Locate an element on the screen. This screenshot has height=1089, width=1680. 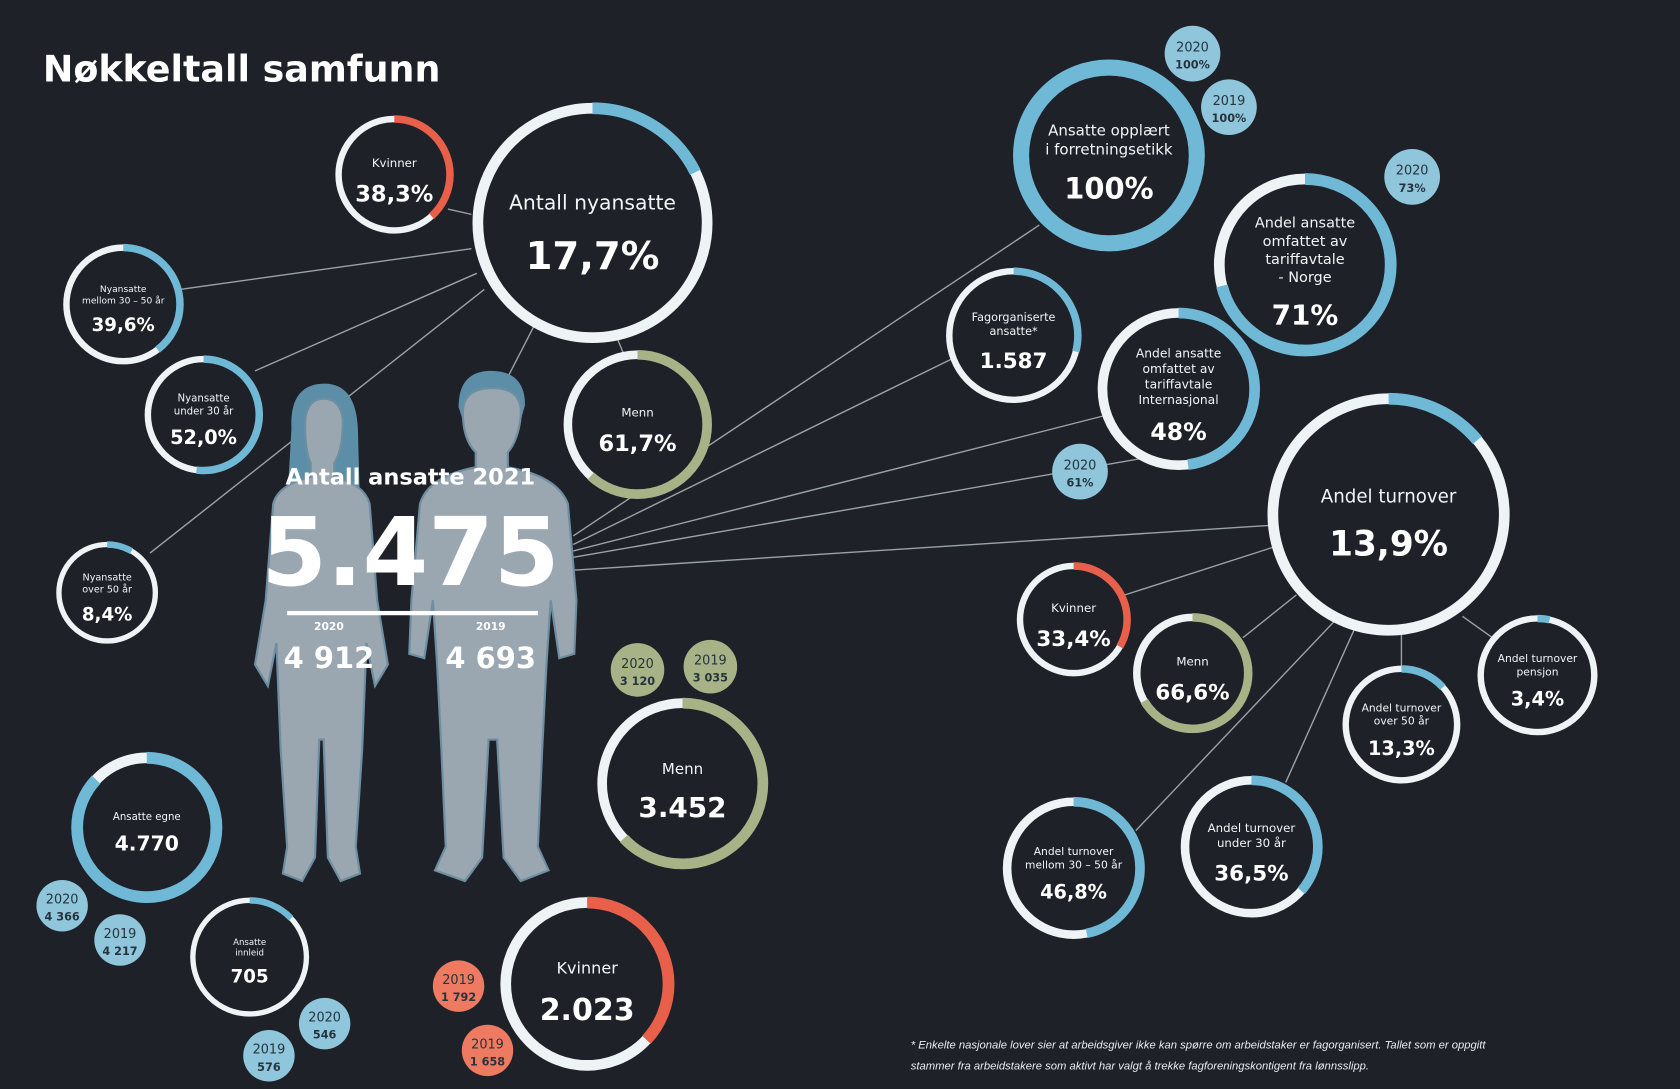
page-title: Nøkkeltall samfunn is located at coordinates (242, 68).